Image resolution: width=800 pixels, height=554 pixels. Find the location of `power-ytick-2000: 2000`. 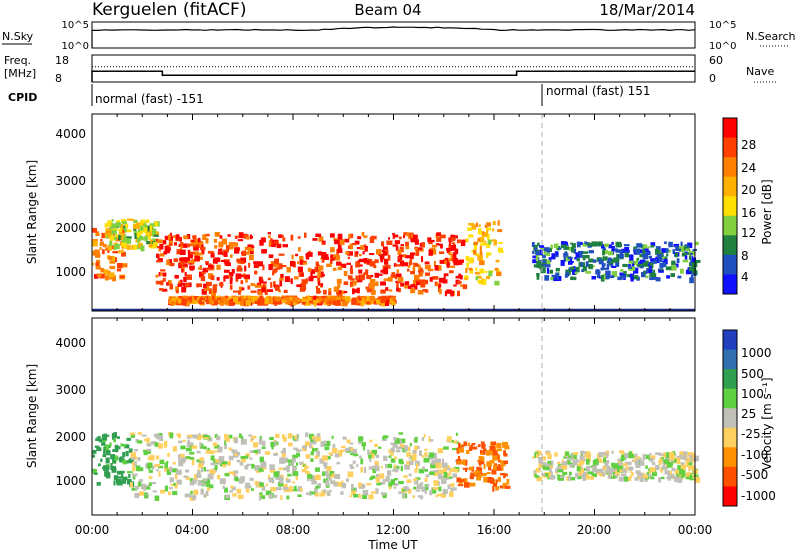

power-ytick-2000: 2000 is located at coordinates (70, 228).